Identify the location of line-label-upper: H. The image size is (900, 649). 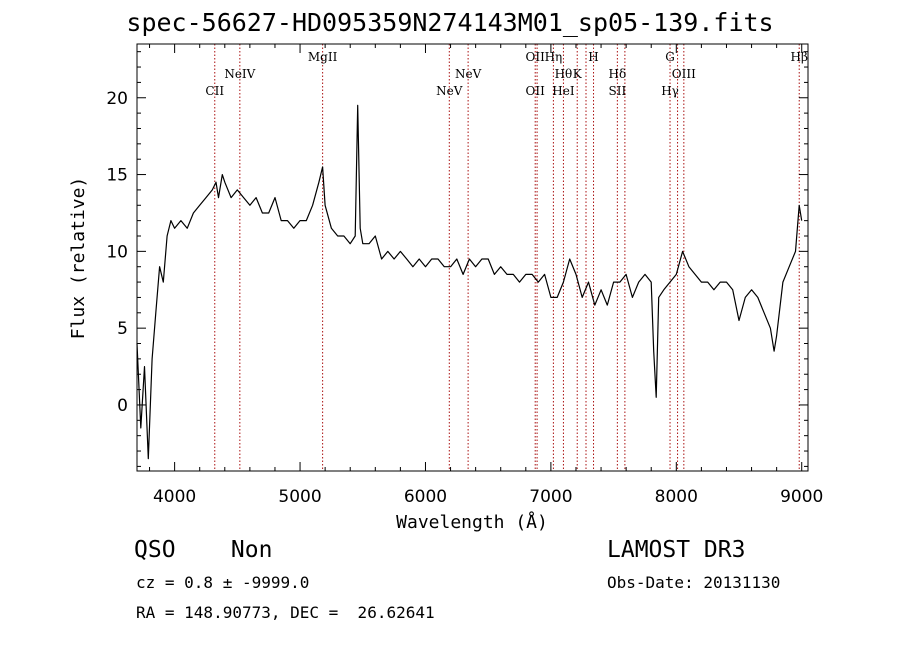
(593, 57).